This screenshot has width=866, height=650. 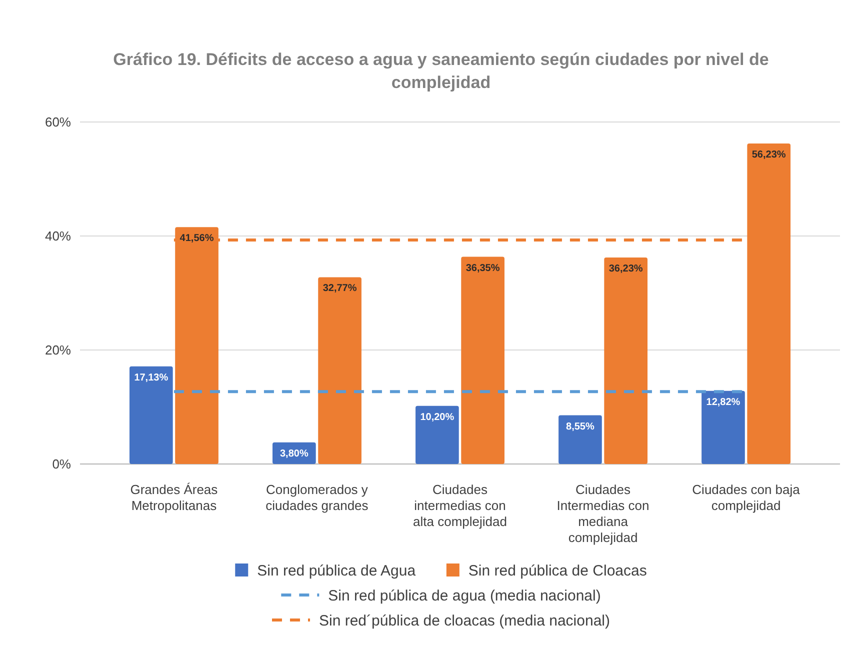 What do you see at coordinates (483, 268) in the screenshot?
I see `data-label: 36,35%` at bounding box center [483, 268].